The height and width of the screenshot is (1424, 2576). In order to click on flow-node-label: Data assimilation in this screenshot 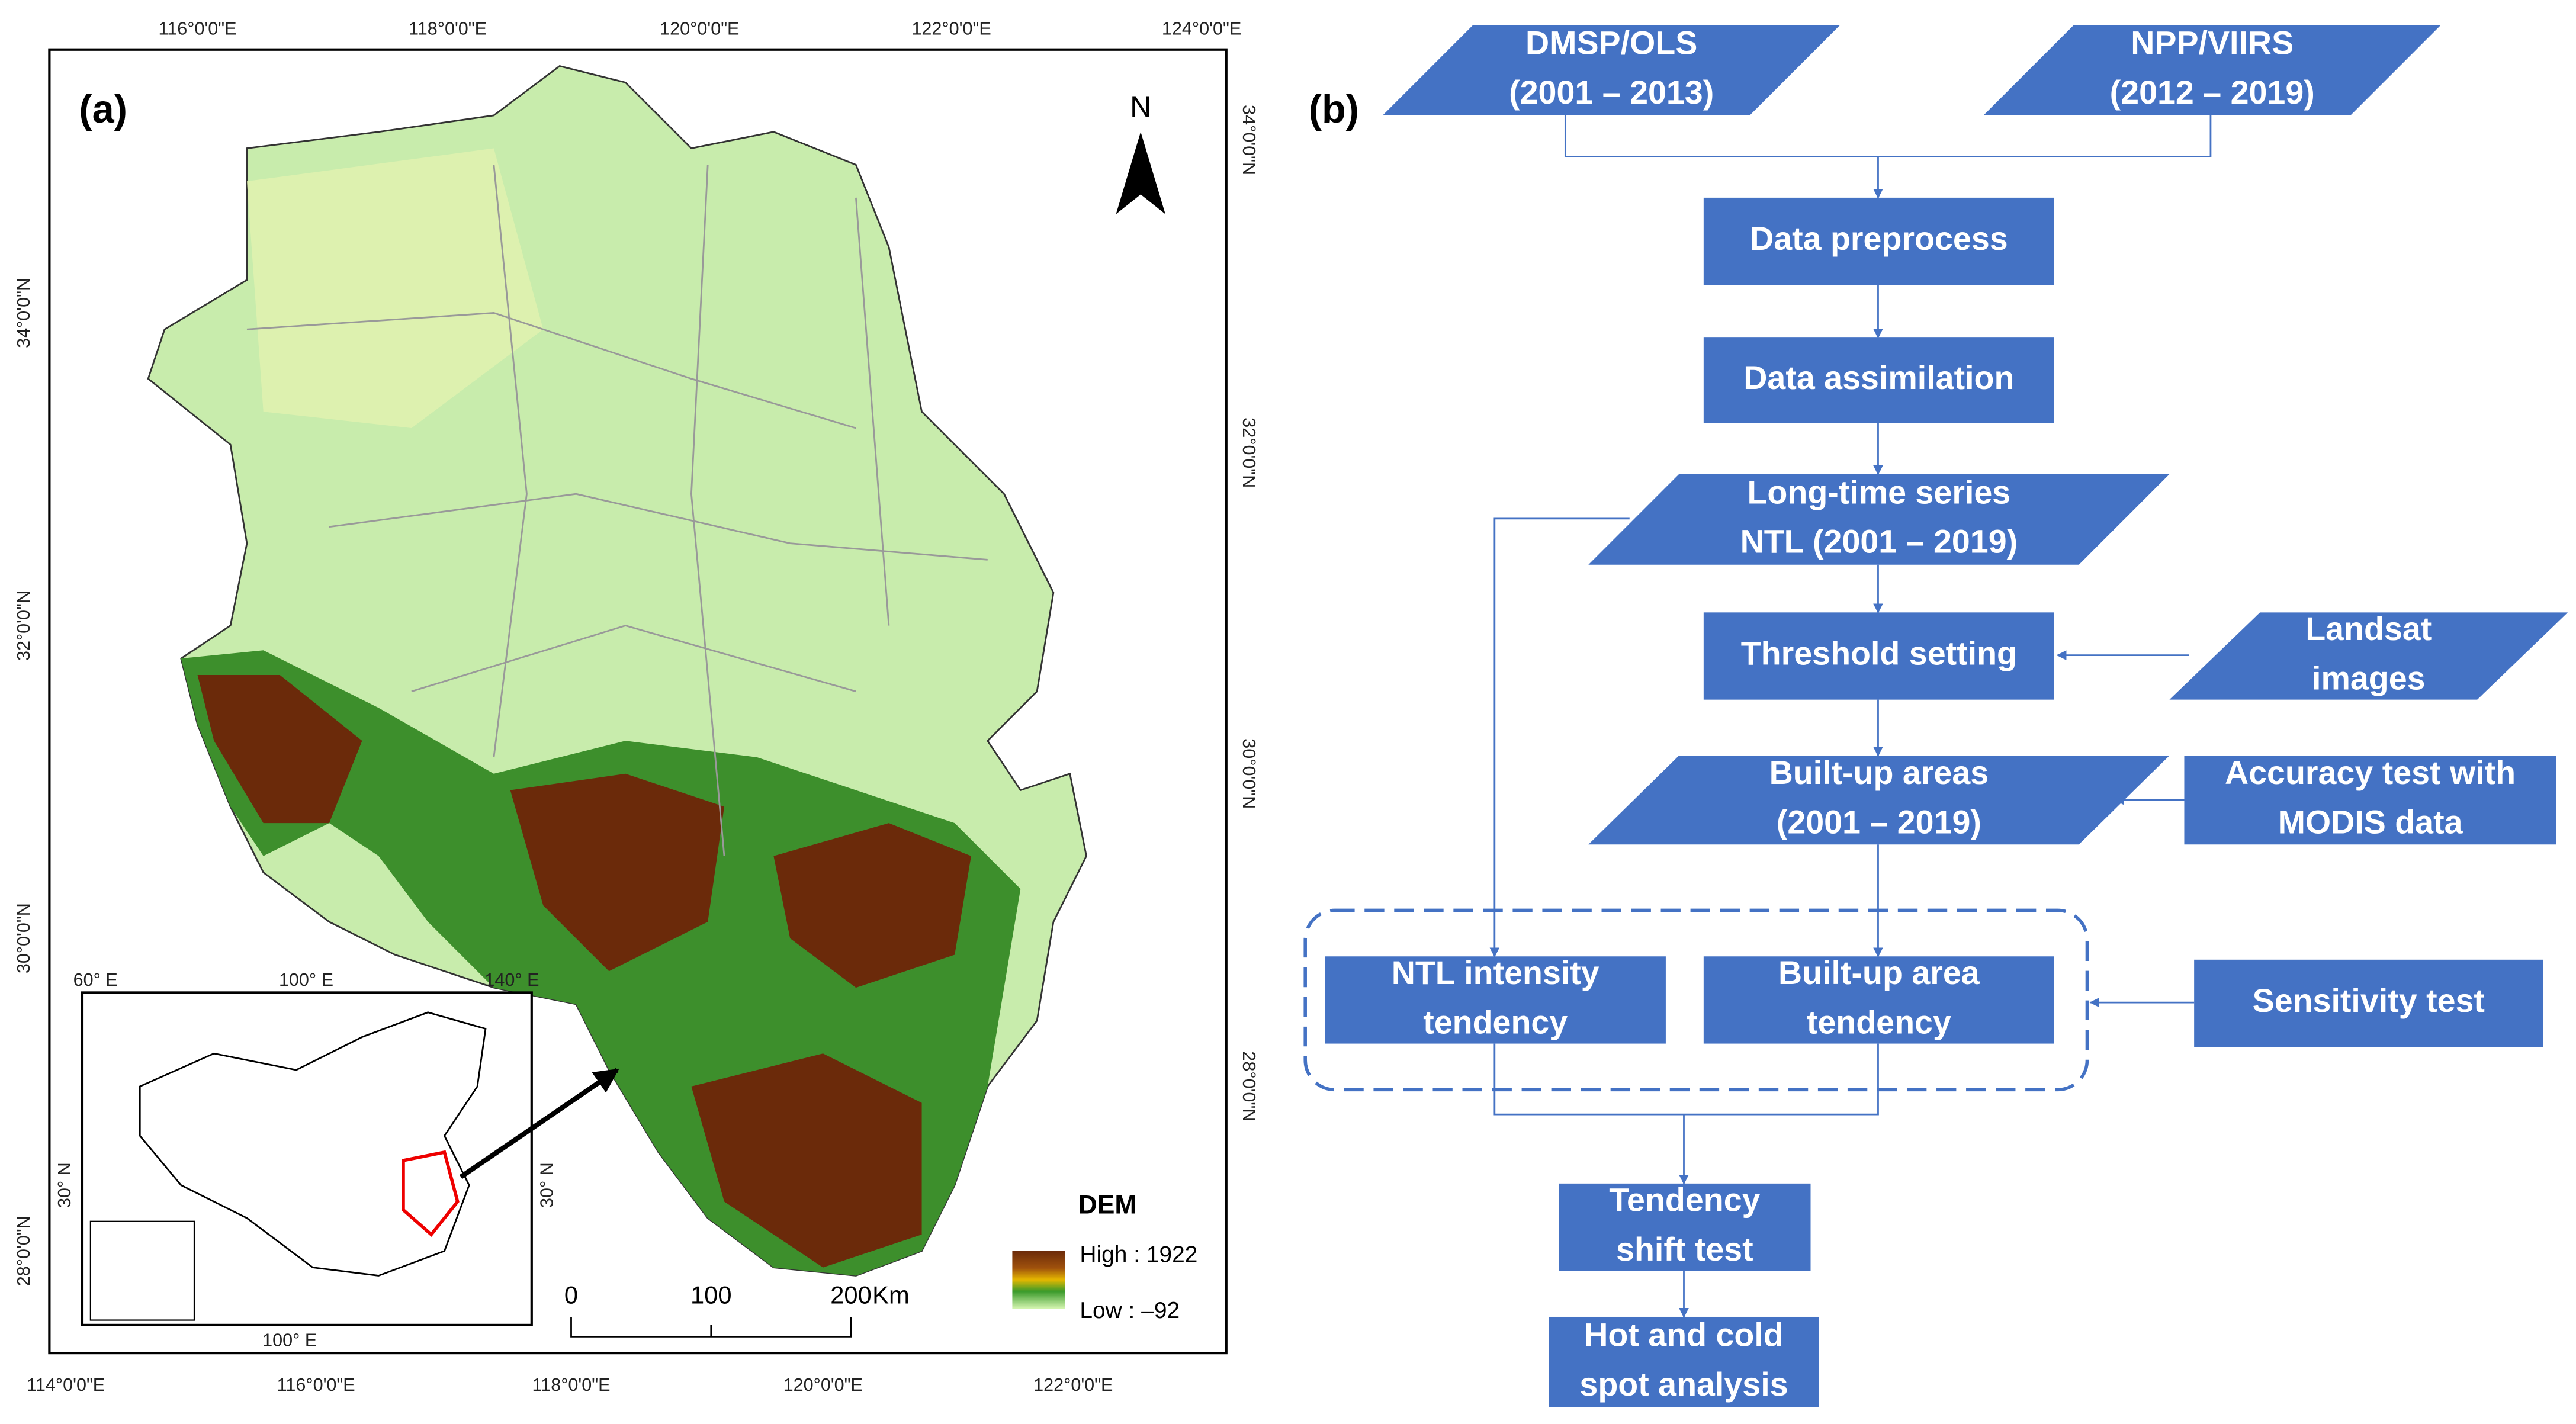, I will do `click(1878, 377)`.